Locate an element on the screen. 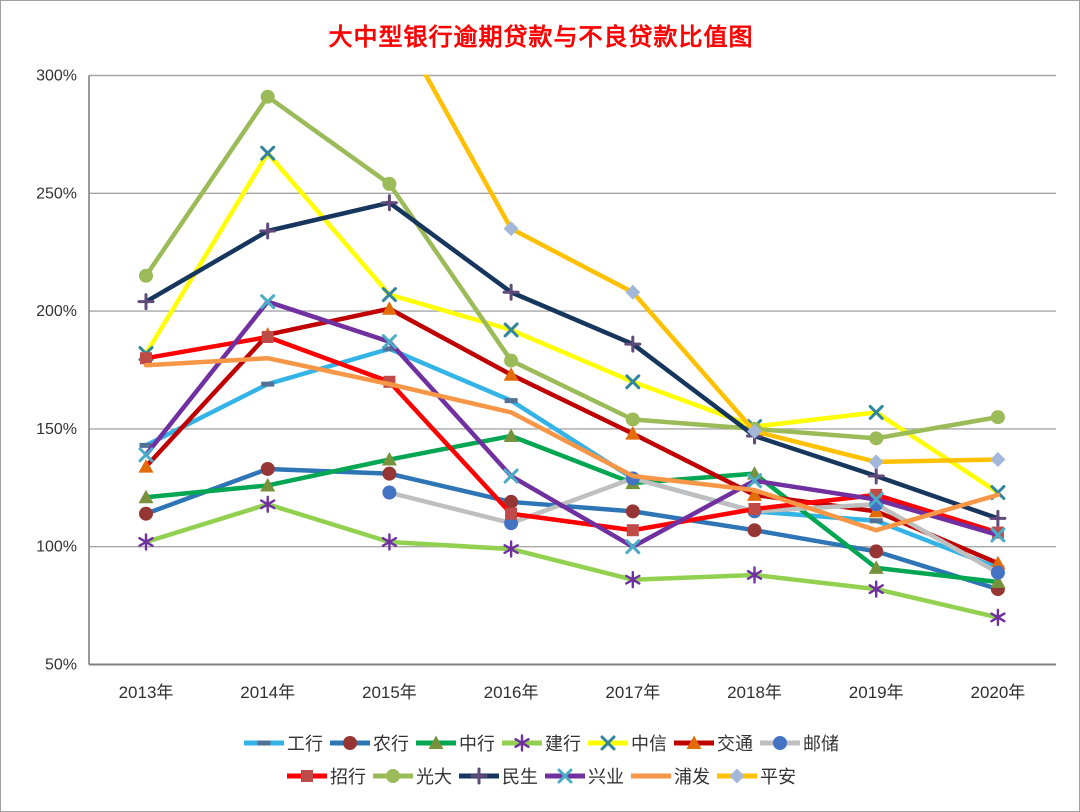 Image resolution: width=1080 pixels, height=812 pixels. x-tick-label: 2017年 is located at coordinates (632, 692).